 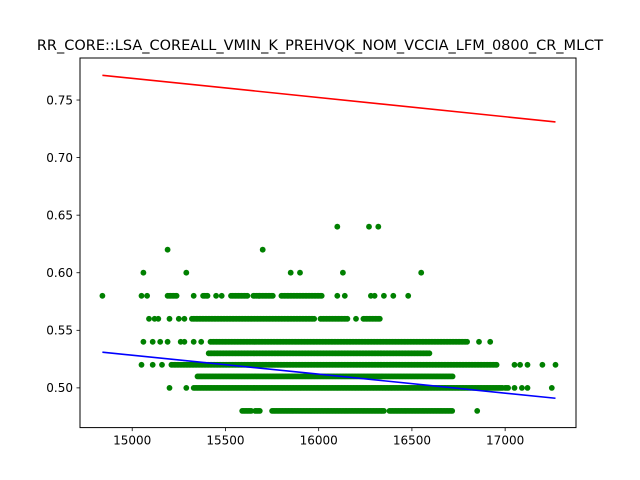 What do you see at coordinates (59, 100) in the screenshot?
I see `y-tick-label: 0.75` at bounding box center [59, 100].